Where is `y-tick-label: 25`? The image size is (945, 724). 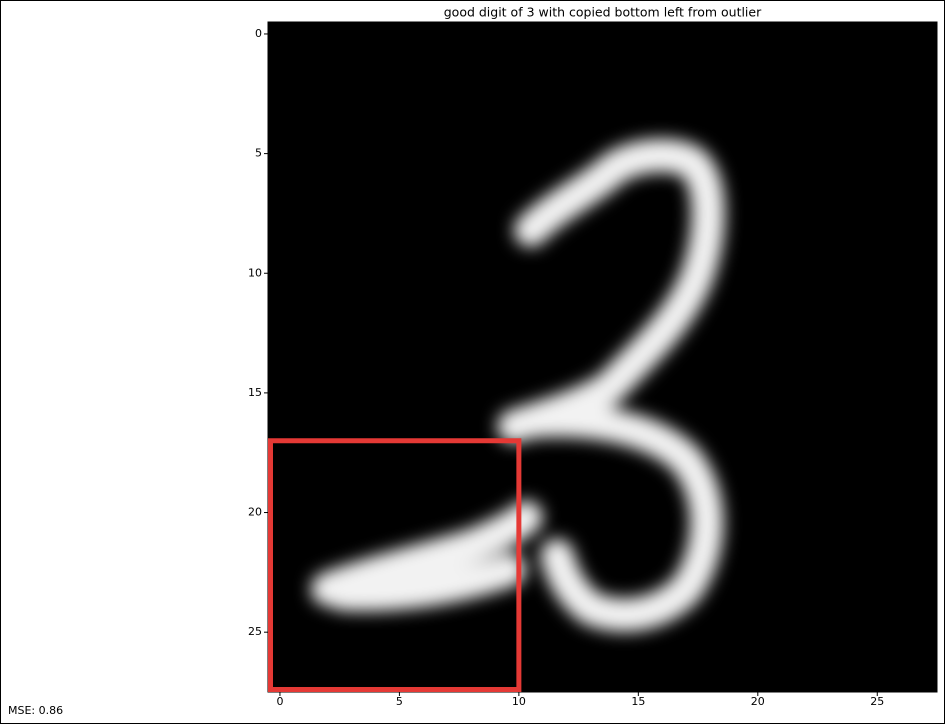
y-tick-label: 25 is located at coordinates (255, 631).